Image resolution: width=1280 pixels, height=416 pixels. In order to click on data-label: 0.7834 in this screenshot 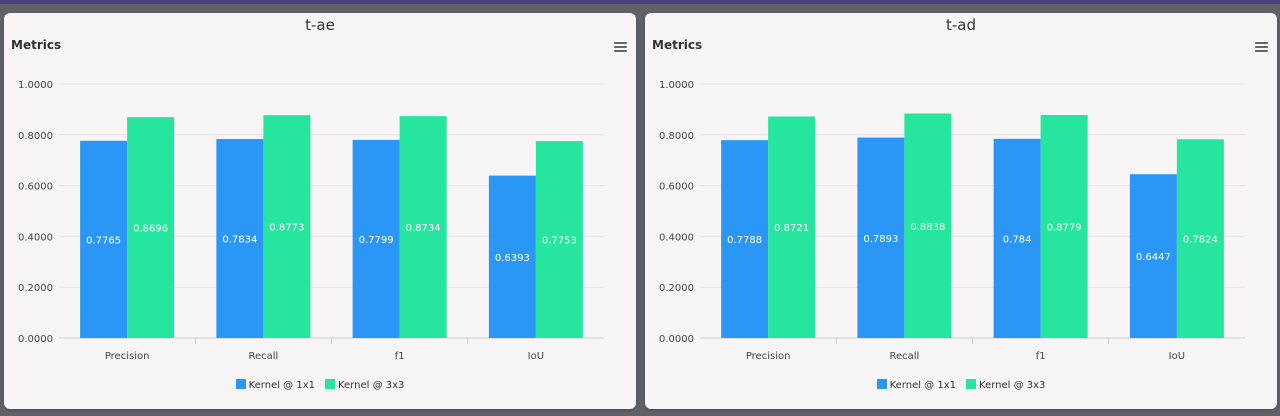, I will do `click(239, 240)`.